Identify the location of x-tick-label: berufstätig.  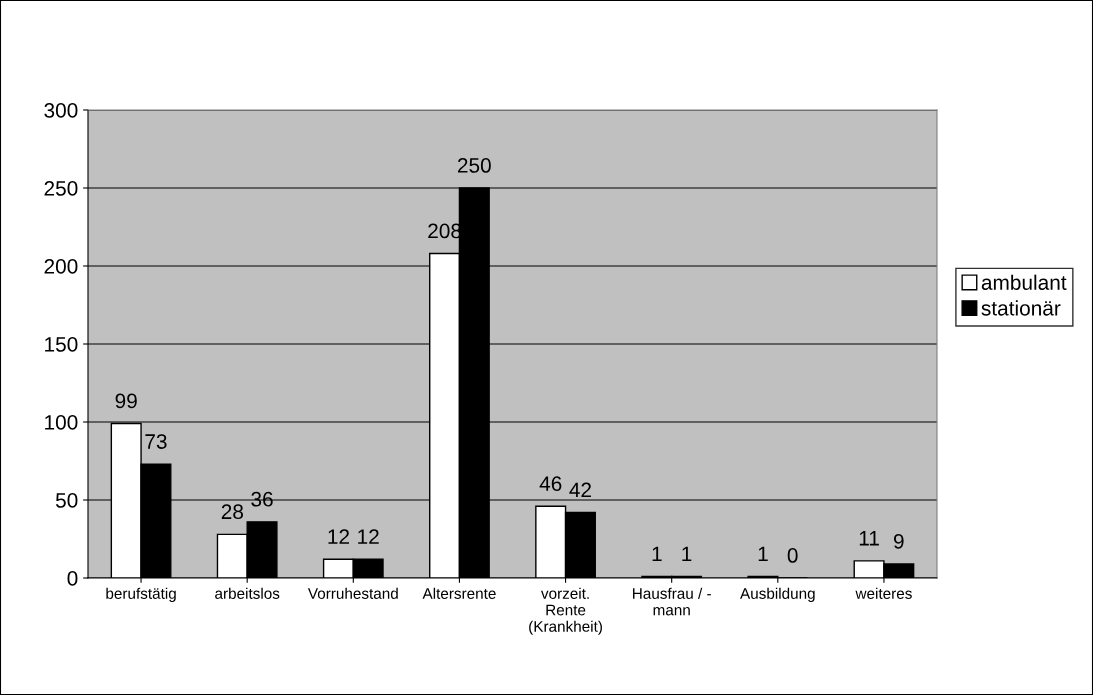
(141, 594).